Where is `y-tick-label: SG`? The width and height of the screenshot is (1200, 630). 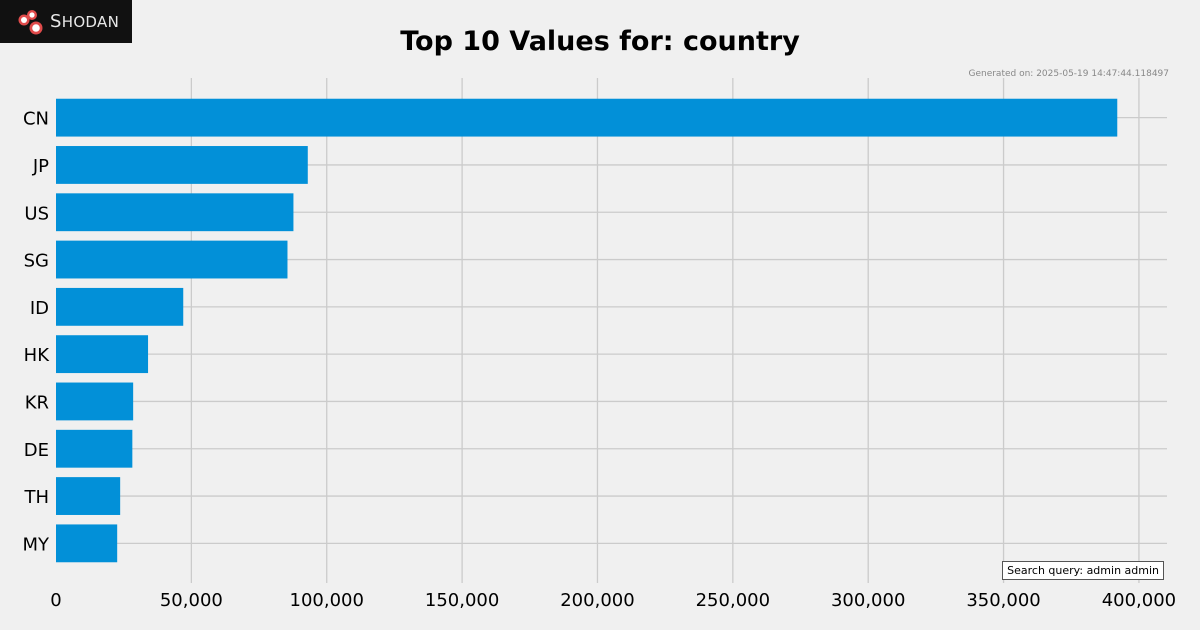 y-tick-label: SG is located at coordinates (36, 261).